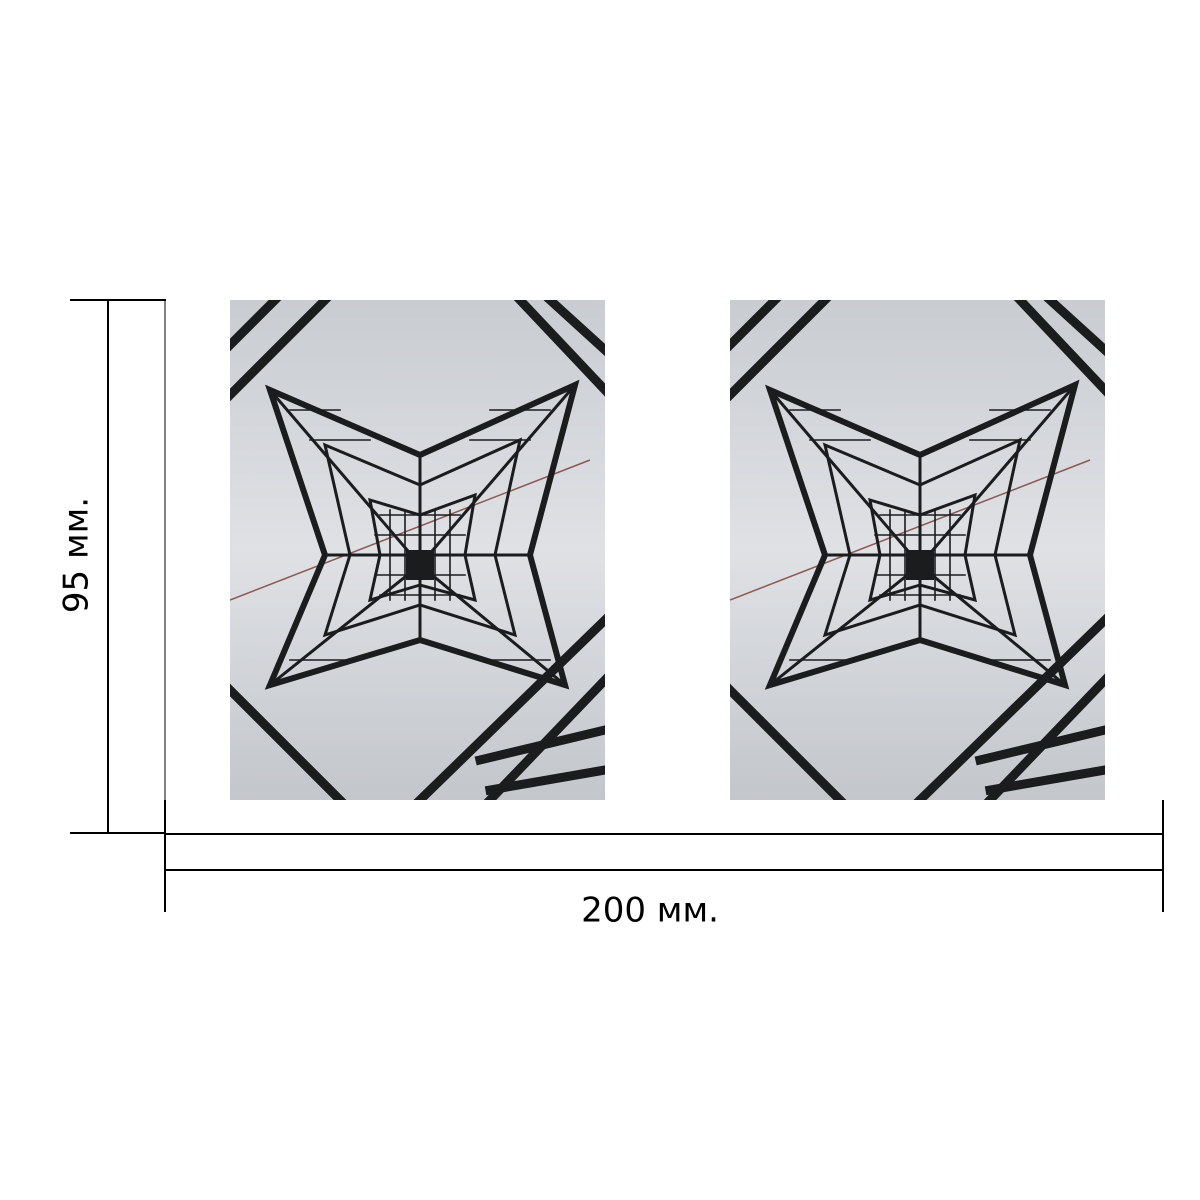 This screenshot has height=1200, width=1200. What do you see at coordinates (77, 555) in the screenshot?
I see `height-label: 95 мм.` at bounding box center [77, 555].